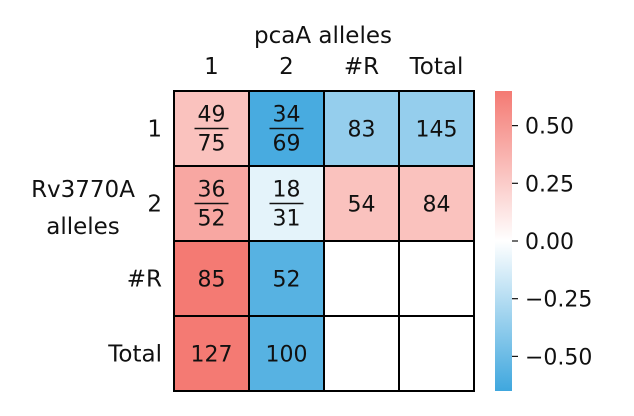 The width and height of the screenshot is (634, 416). What do you see at coordinates (549, 127) in the screenshot?
I see `colorbar-tick-label: 0.50` at bounding box center [549, 127].